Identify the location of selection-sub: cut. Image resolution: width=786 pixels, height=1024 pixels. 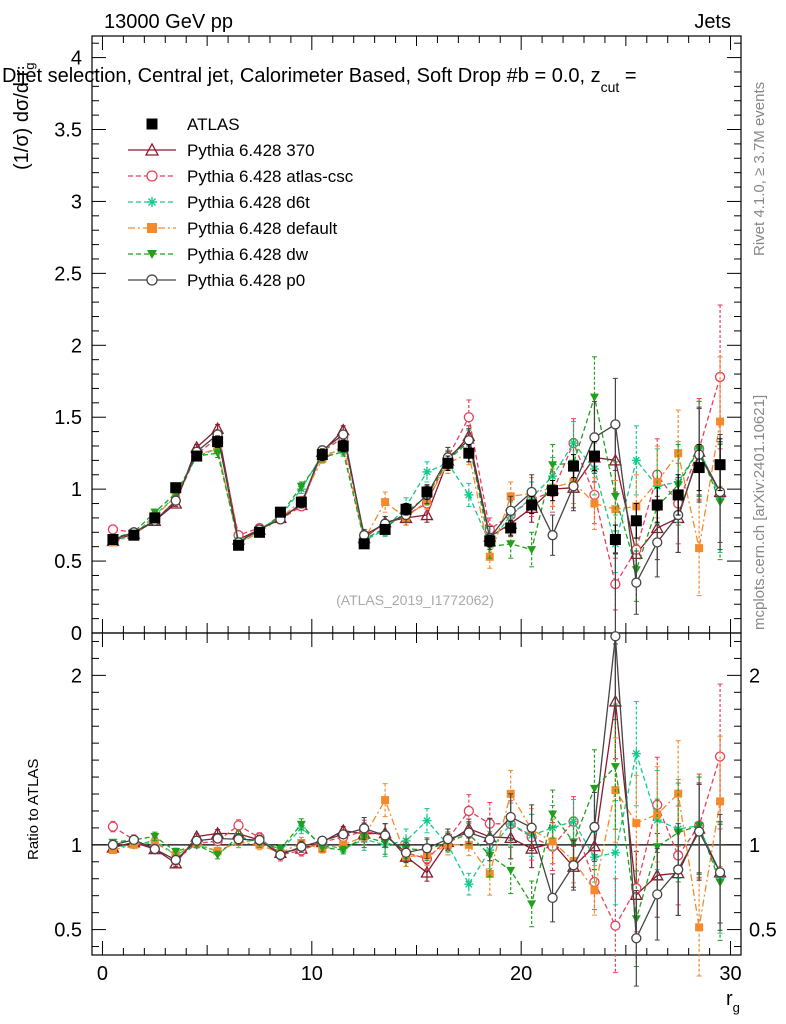
(610, 87).